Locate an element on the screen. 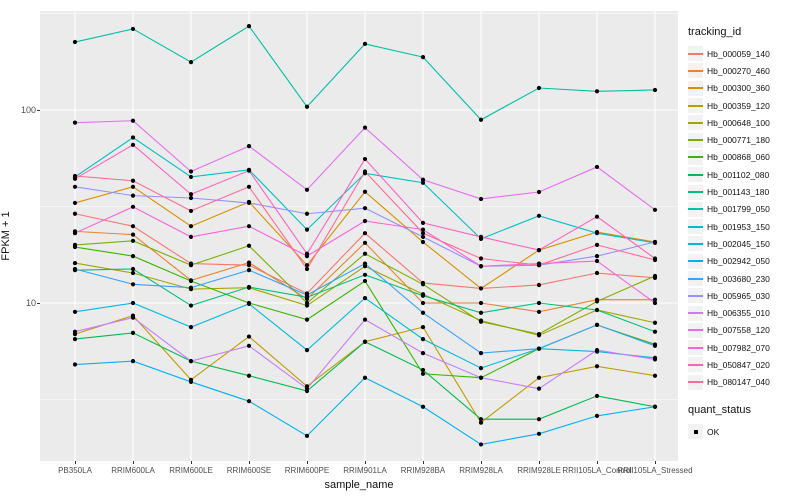  legend-item: Hb_000059_140 is located at coordinates (743, 53).